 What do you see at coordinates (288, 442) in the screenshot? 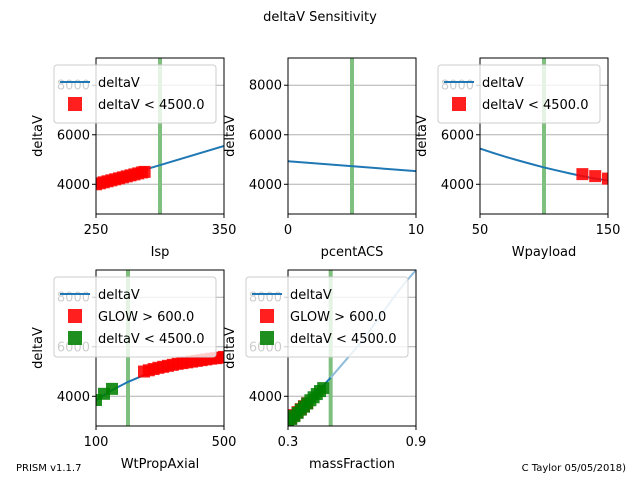
I see `x-tick-label: 0.3` at bounding box center [288, 442].